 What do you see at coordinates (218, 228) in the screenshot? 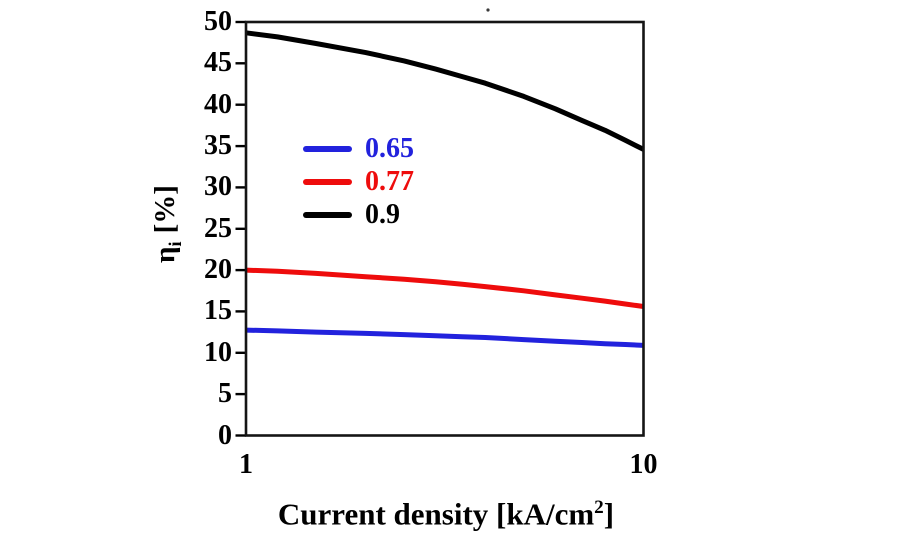
I see `y-axis-tick-label: 25` at bounding box center [218, 228].